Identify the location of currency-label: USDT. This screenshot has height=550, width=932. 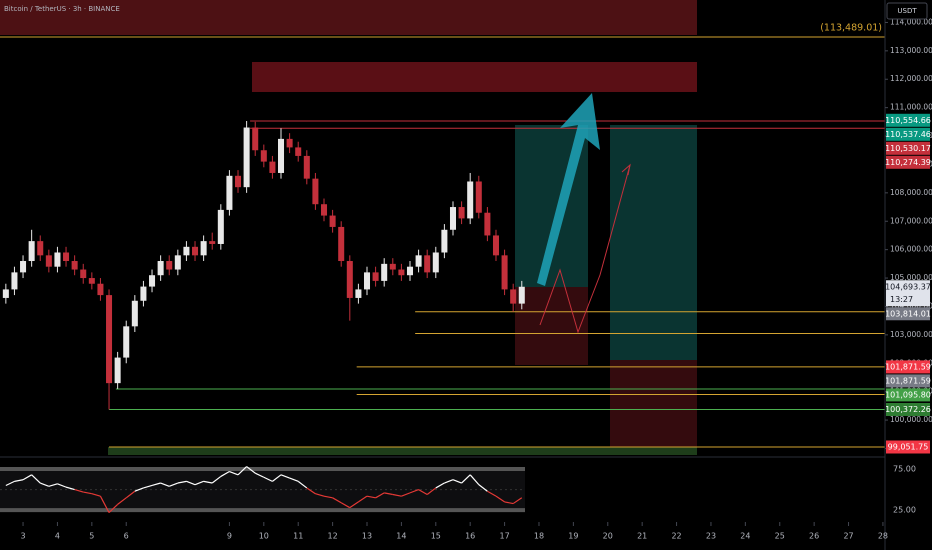
(907, 11).